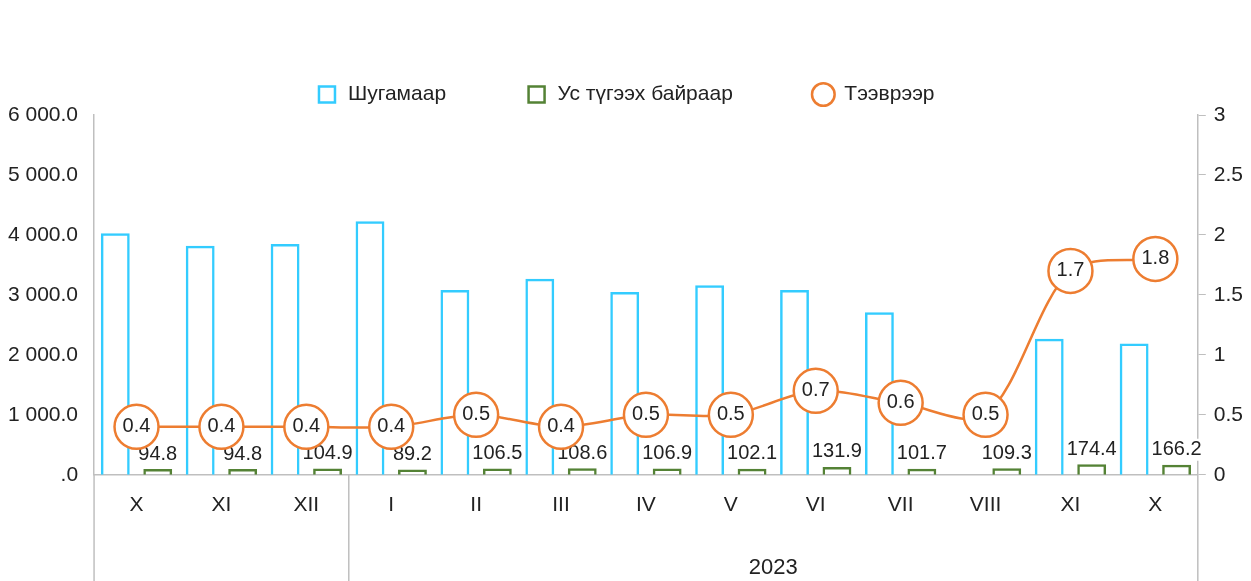 Image resolution: width=1251 pixels, height=581 pixels. I want to click on data-label: 0.6, so click(900, 401).